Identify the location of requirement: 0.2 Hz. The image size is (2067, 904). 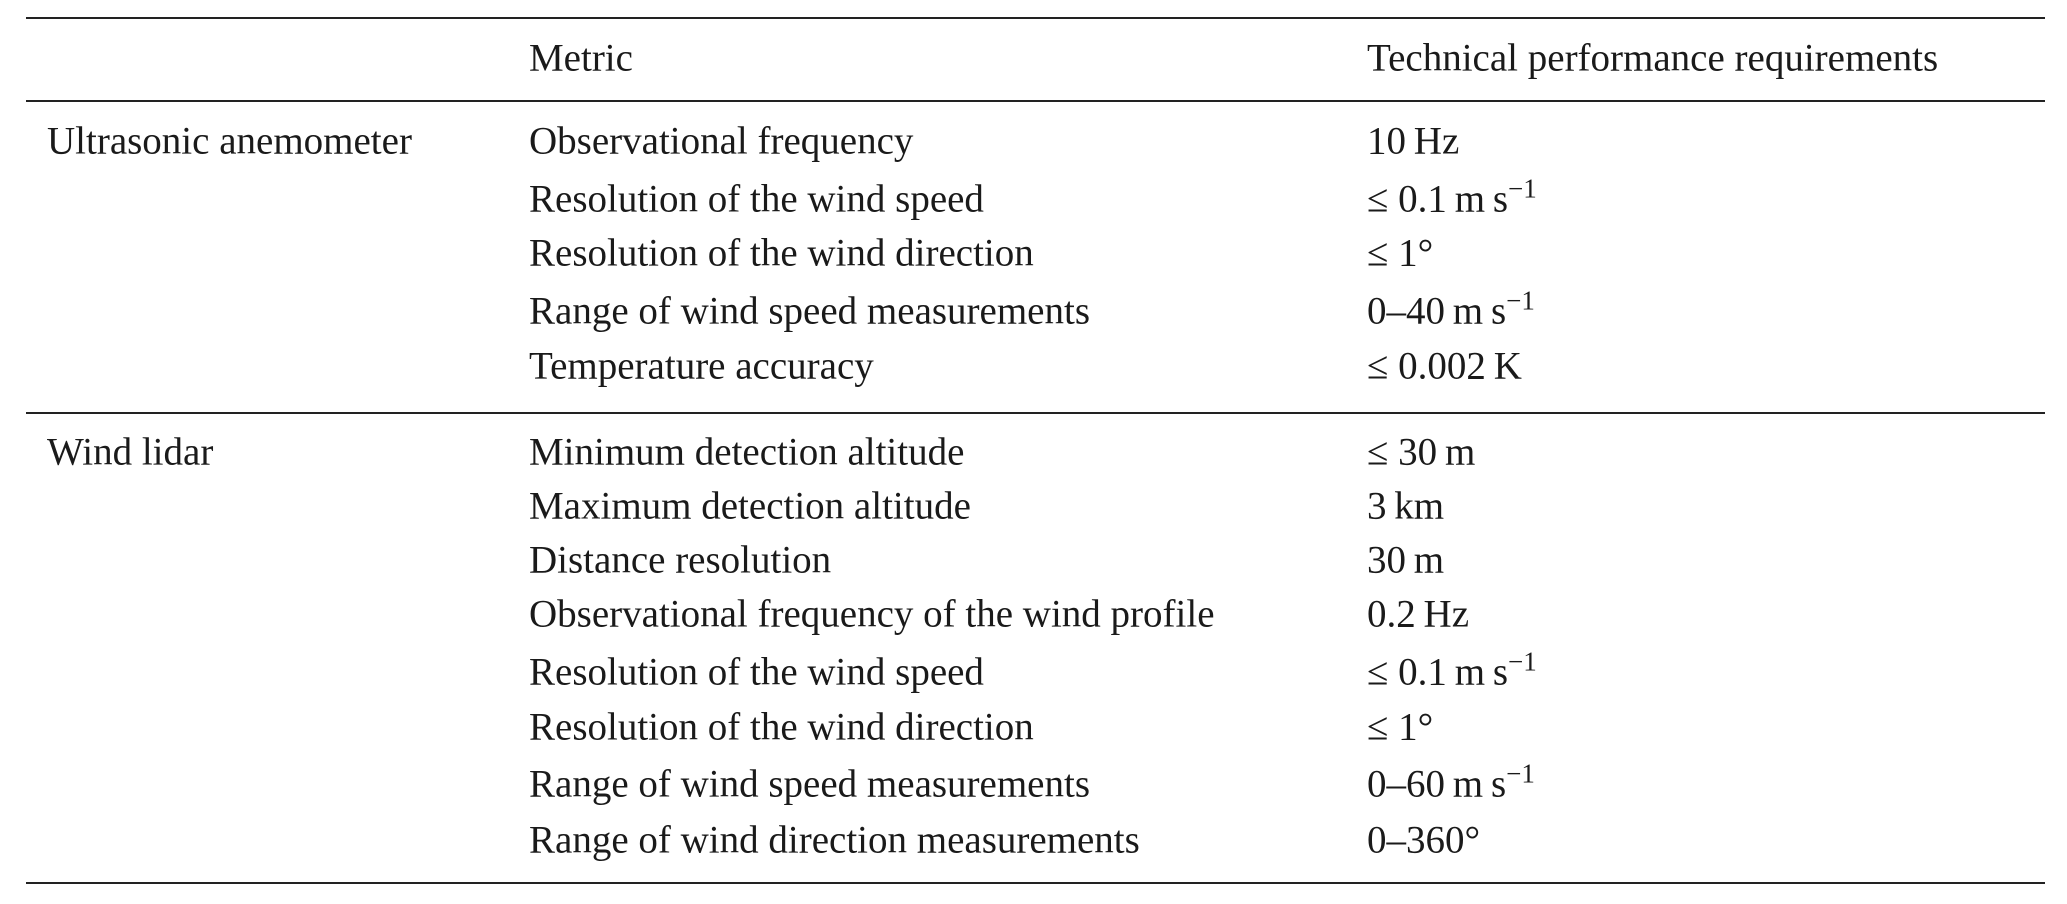
(1418, 614).